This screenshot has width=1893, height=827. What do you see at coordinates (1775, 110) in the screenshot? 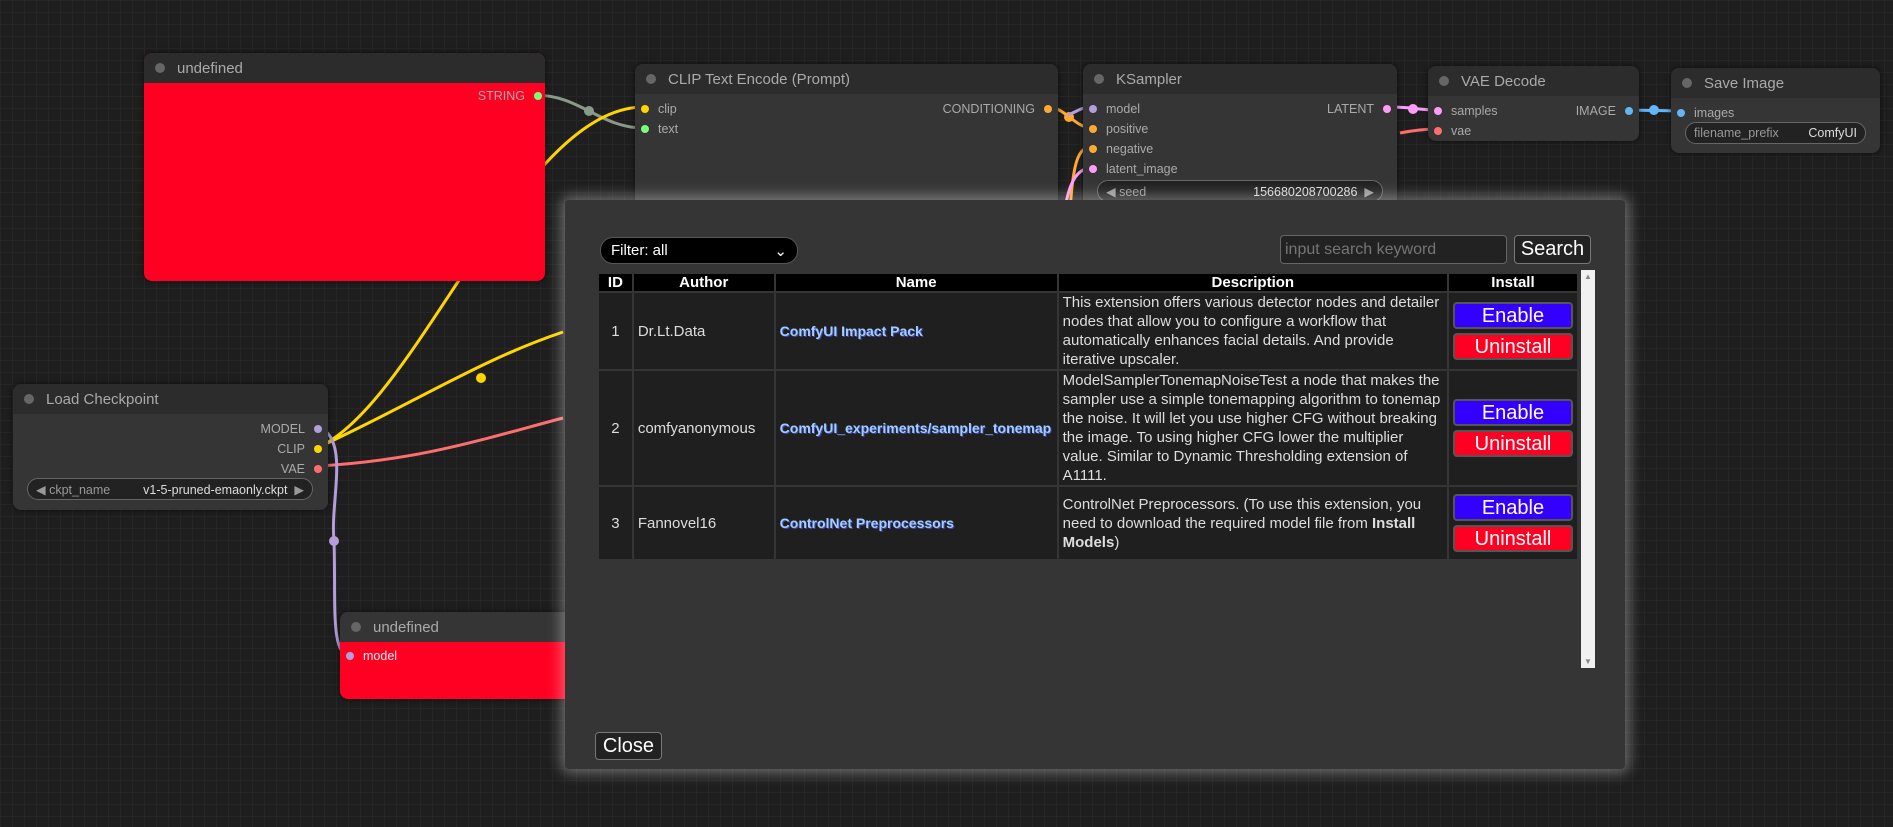
I see `node-save-image: Save Image images filename_prefix ComfyUI` at bounding box center [1775, 110].